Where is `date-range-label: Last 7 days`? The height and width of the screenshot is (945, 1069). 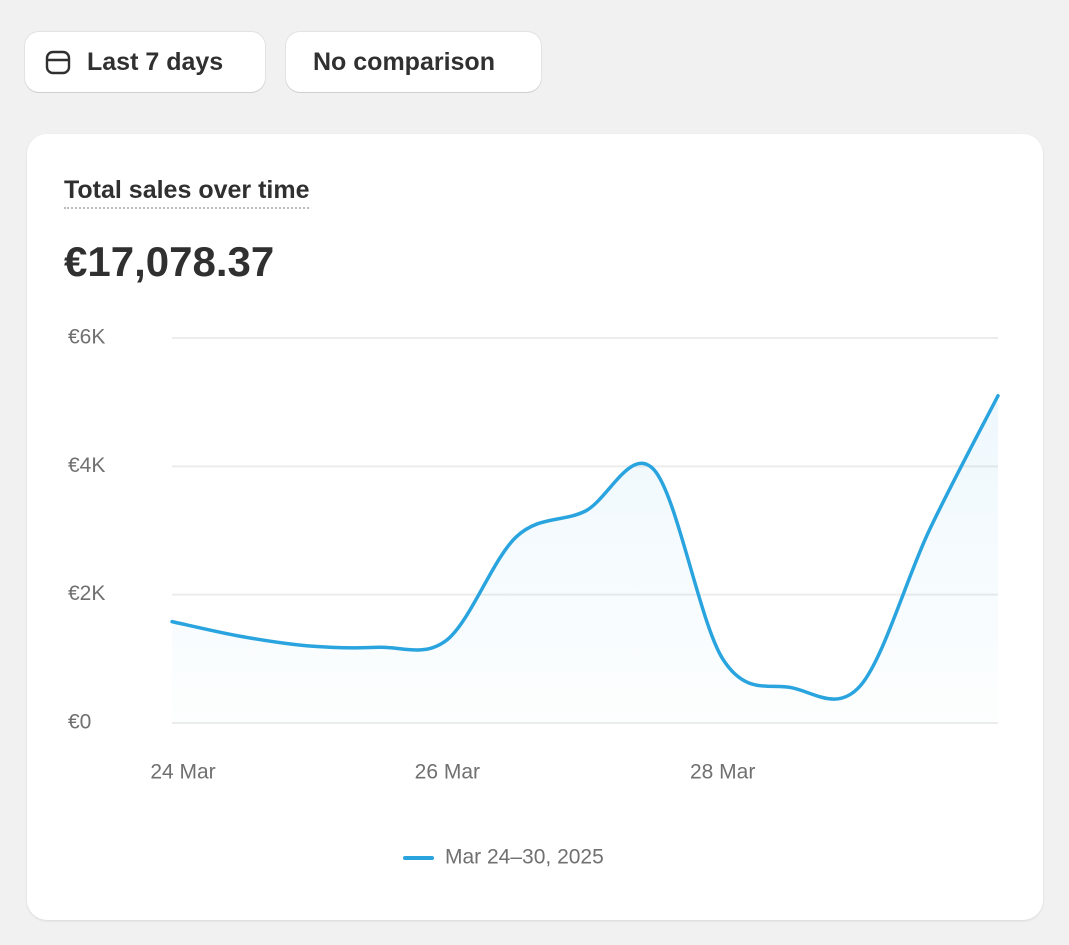 date-range-label: Last 7 days is located at coordinates (155, 61).